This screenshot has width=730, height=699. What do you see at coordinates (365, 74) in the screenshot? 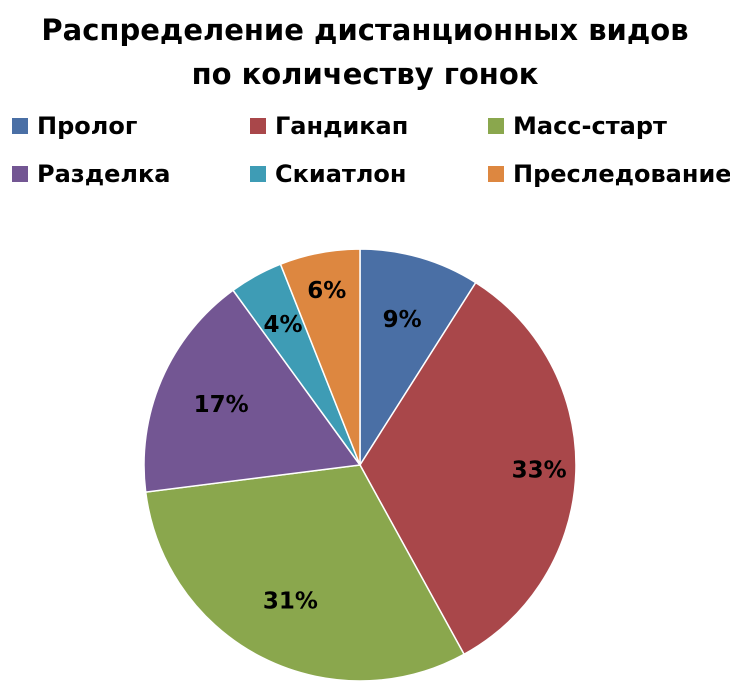
I see `chart-title-line-2: по количеству гонок` at bounding box center [365, 74].